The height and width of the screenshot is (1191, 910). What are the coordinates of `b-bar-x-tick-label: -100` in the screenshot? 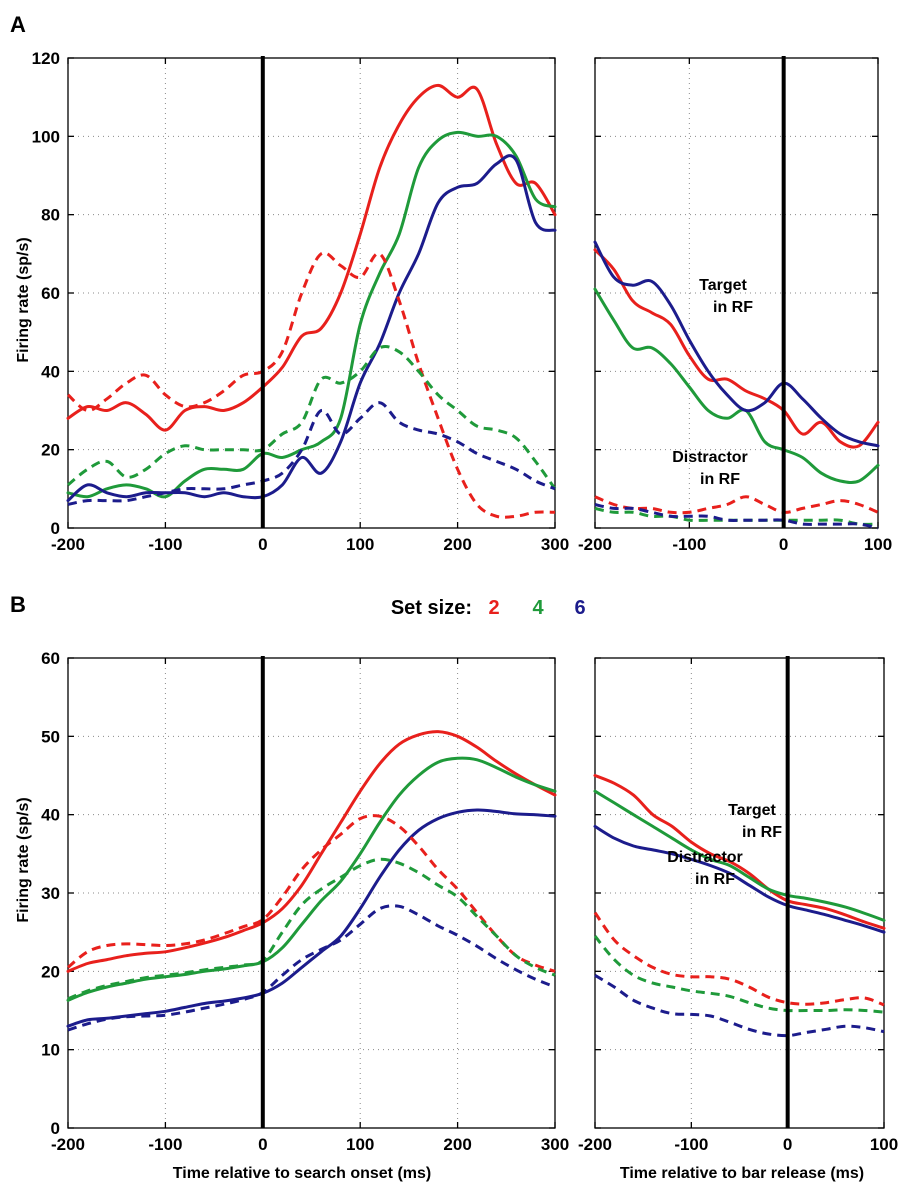 It's located at (691, 1144).